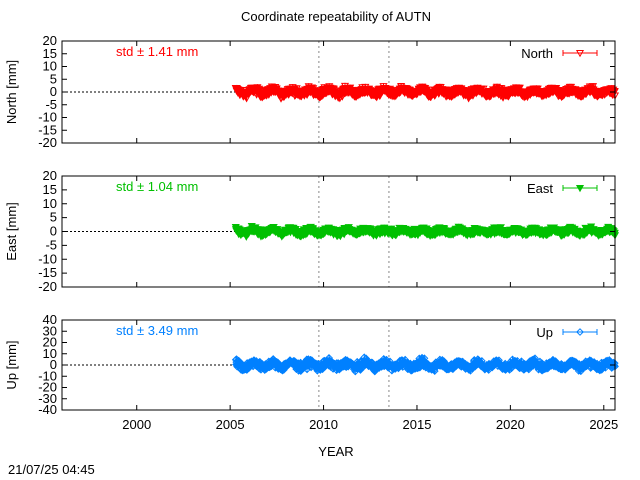 The width and height of the screenshot is (640, 480). I want to click on chart-title: Coordinate repeatability of AUTN, so click(336, 16).